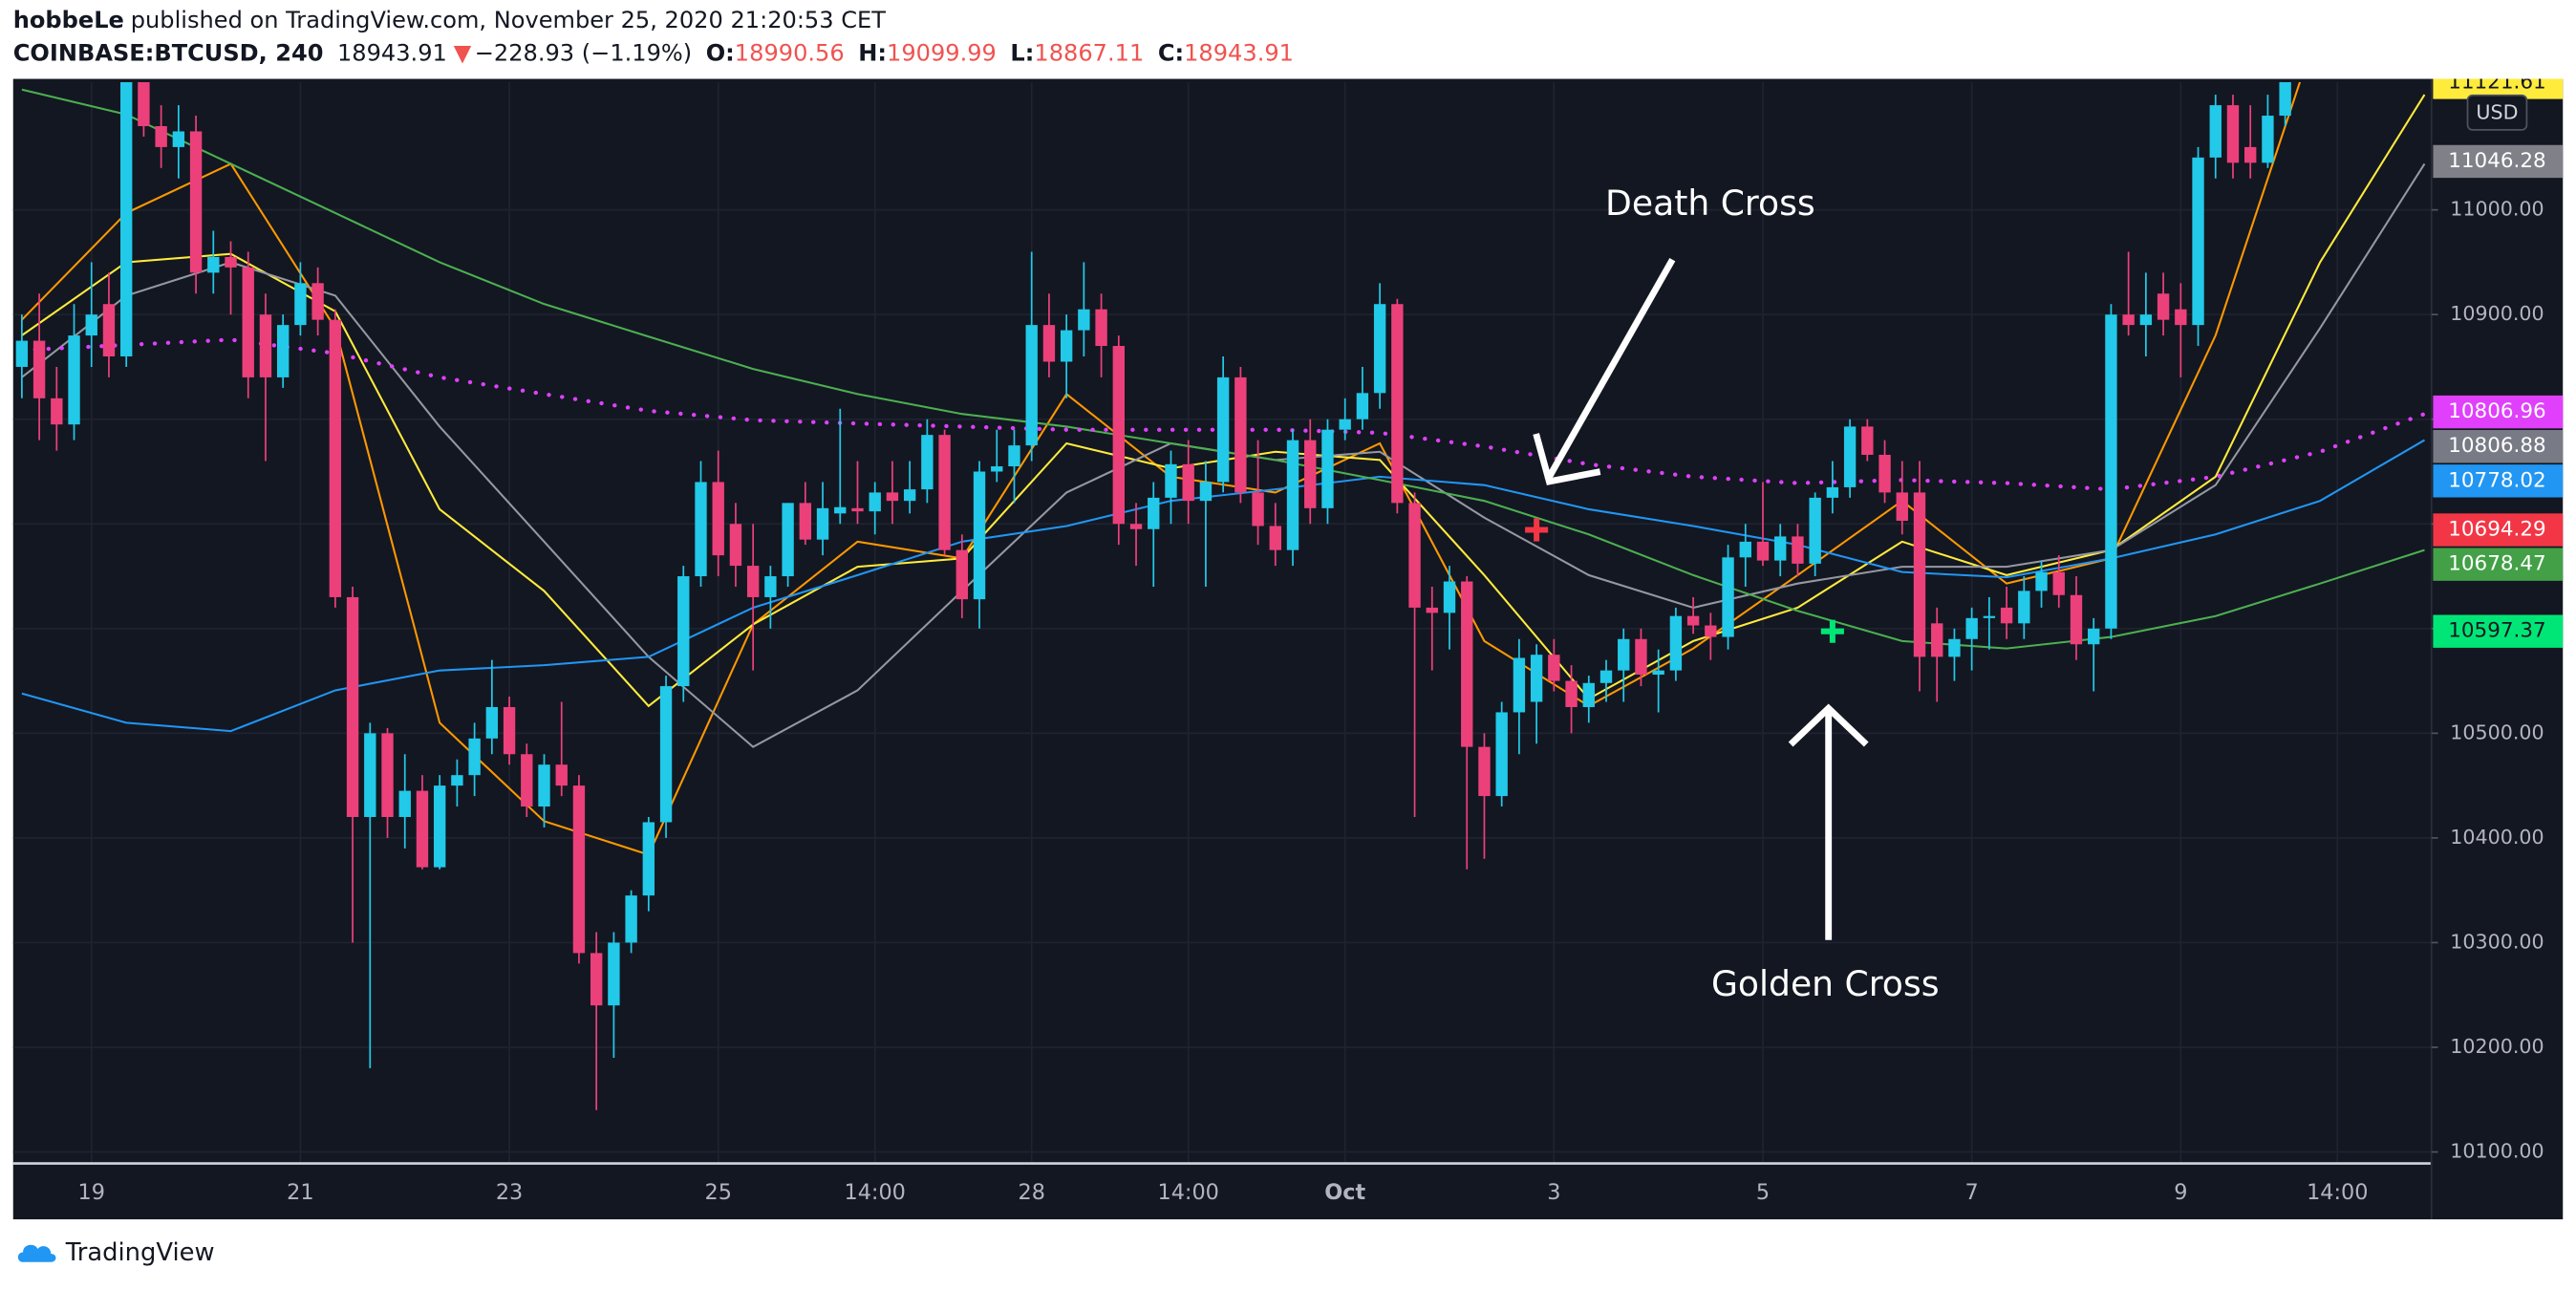  I want to click on low-label: L:, so click(1022, 54).